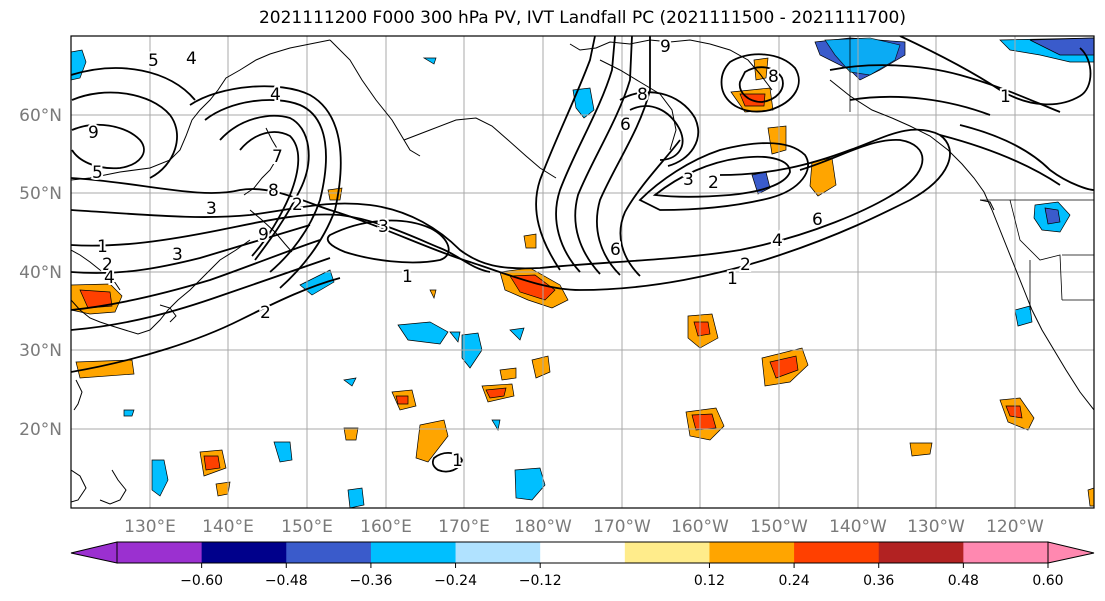  Describe the element at coordinates (455, 581) in the screenshot. I see `colorbar-tick-label: −0.24` at that location.